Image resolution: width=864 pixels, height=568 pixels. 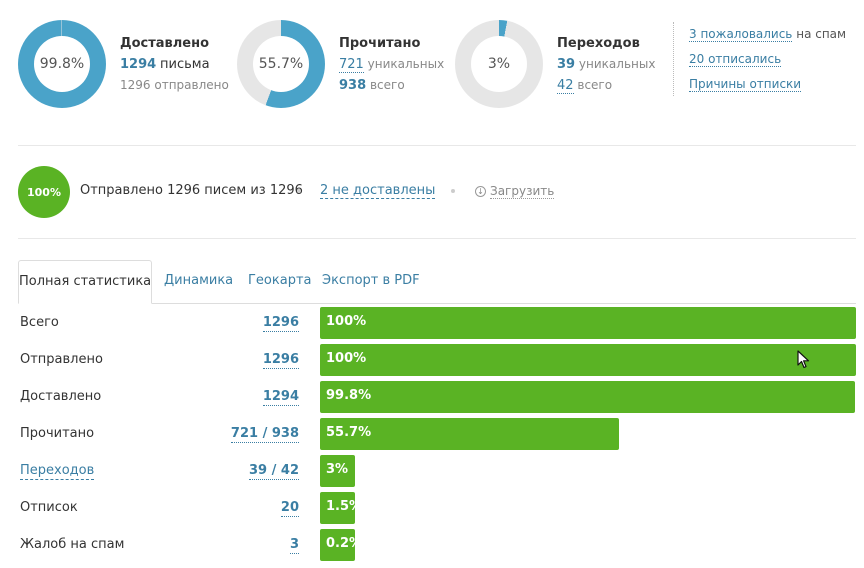 What do you see at coordinates (499, 64) in the screenshot?
I see `donut-clicks-percent: 3%` at bounding box center [499, 64].